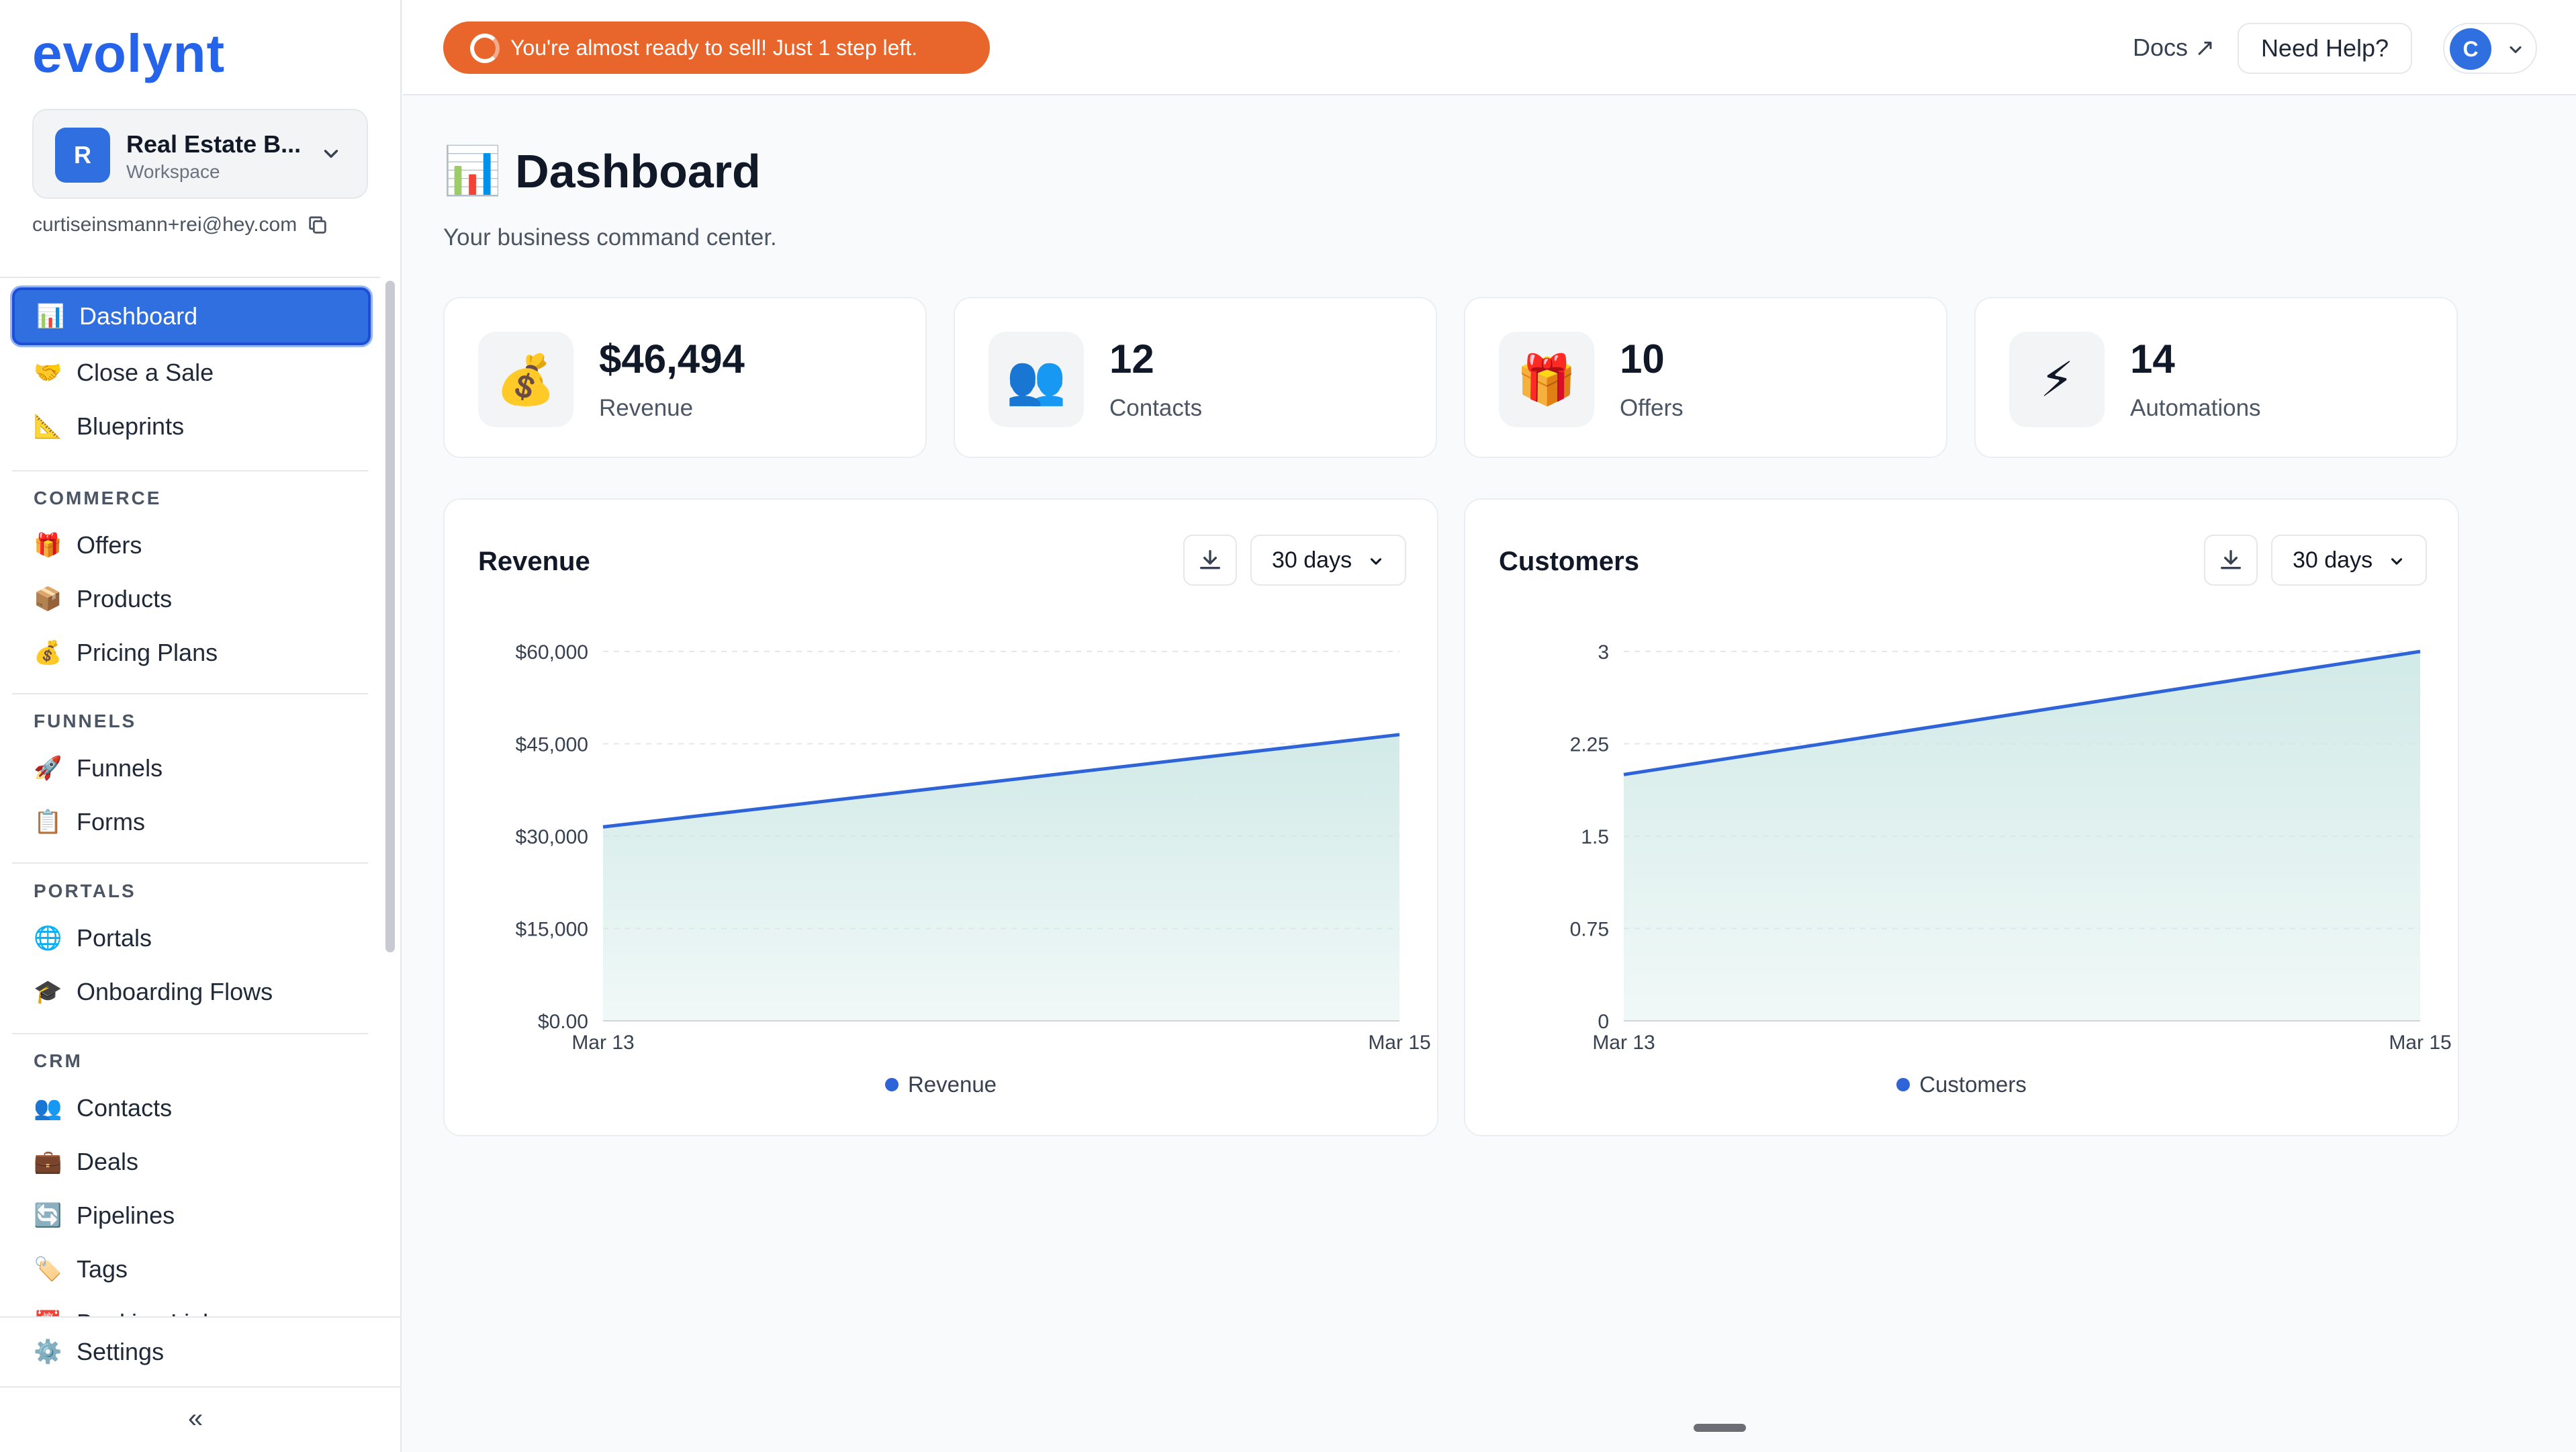  Describe the element at coordinates (152, 1313) in the screenshot. I see `sidebar-item-label: Booking Links` at that location.